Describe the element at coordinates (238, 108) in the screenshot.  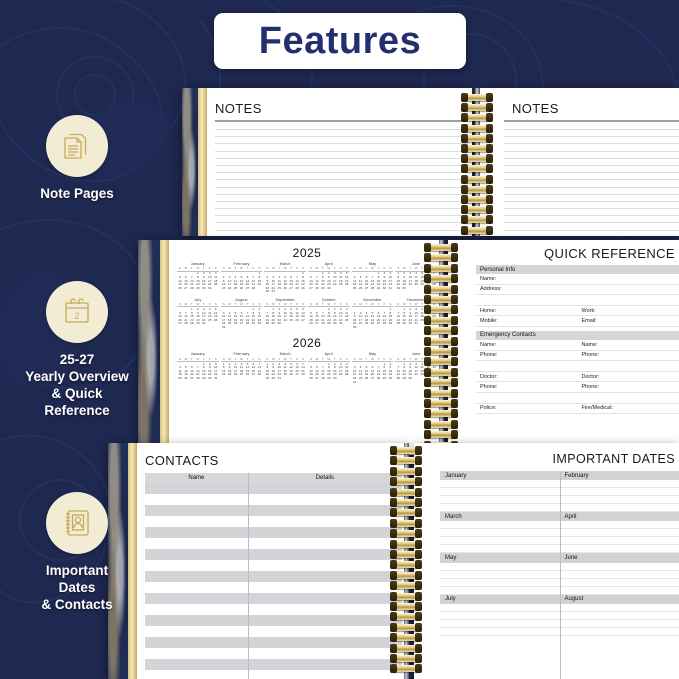
I see `notes-left-title: NOTES` at that location.